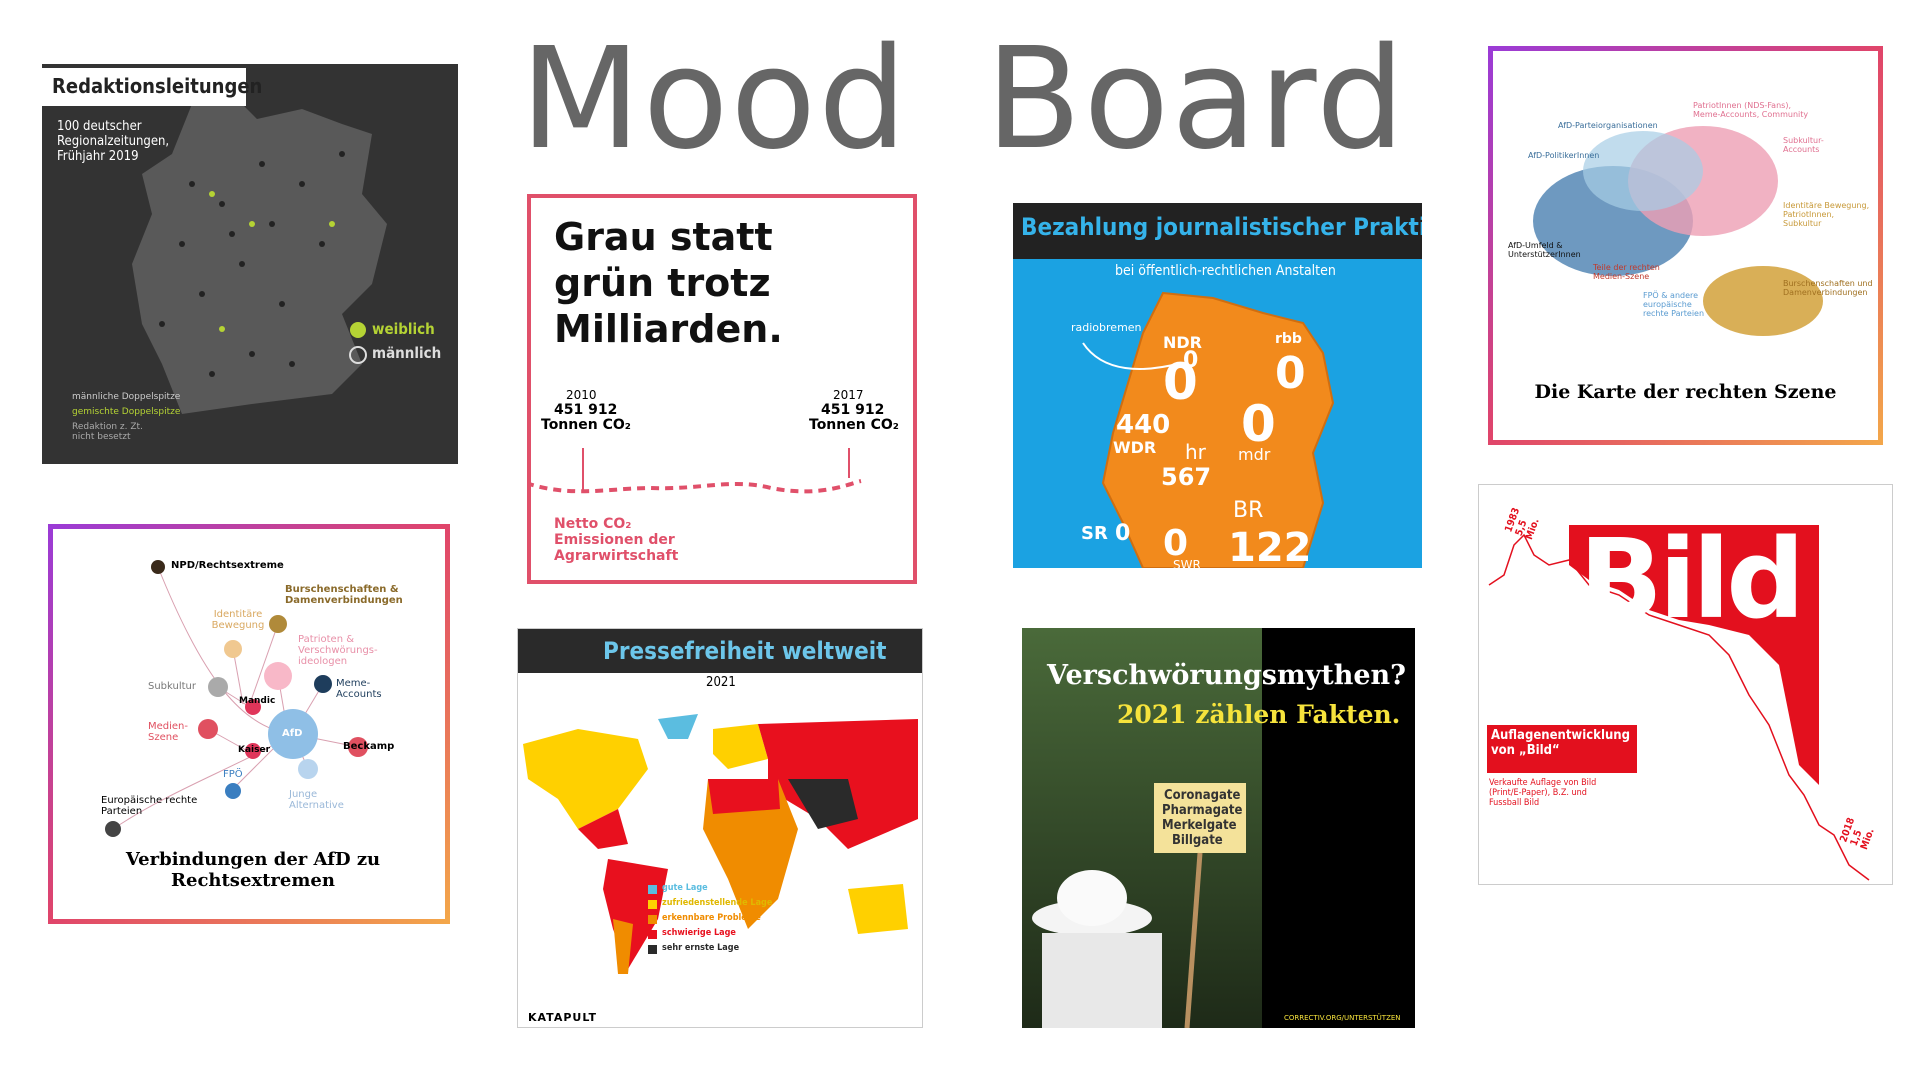  What do you see at coordinates (1254, 454) in the screenshot?
I see `station: mdr` at bounding box center [1254, 454].